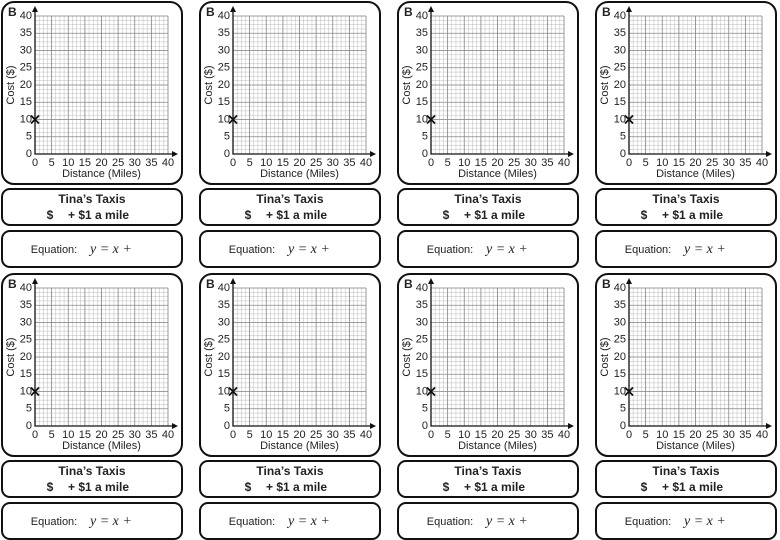 This screenshot has height=540, width=780. I want to click on point-marker, so click(431, 119).